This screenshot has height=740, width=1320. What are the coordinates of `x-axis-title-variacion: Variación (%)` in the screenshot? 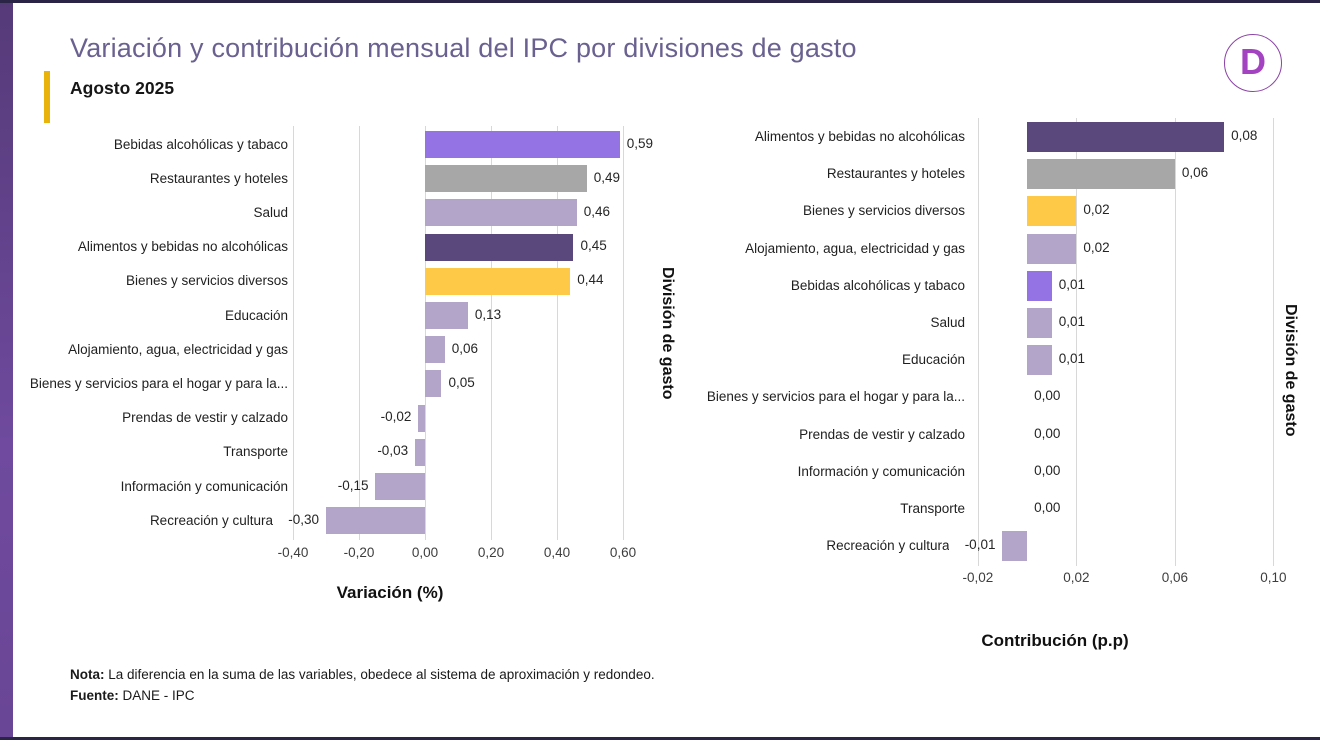 It's located at (390, 592).